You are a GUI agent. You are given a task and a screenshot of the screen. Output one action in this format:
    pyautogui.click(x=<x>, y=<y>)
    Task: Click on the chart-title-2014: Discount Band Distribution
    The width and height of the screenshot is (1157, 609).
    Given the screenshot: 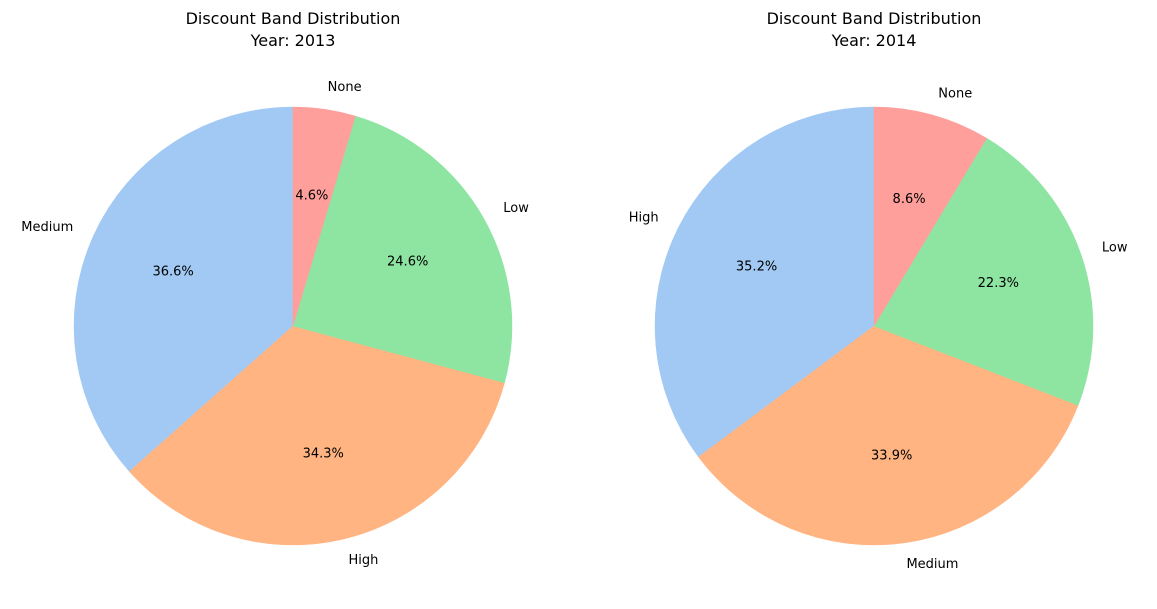 What is the action you would take?
    pyautogui.click(x=874, y=18)
    